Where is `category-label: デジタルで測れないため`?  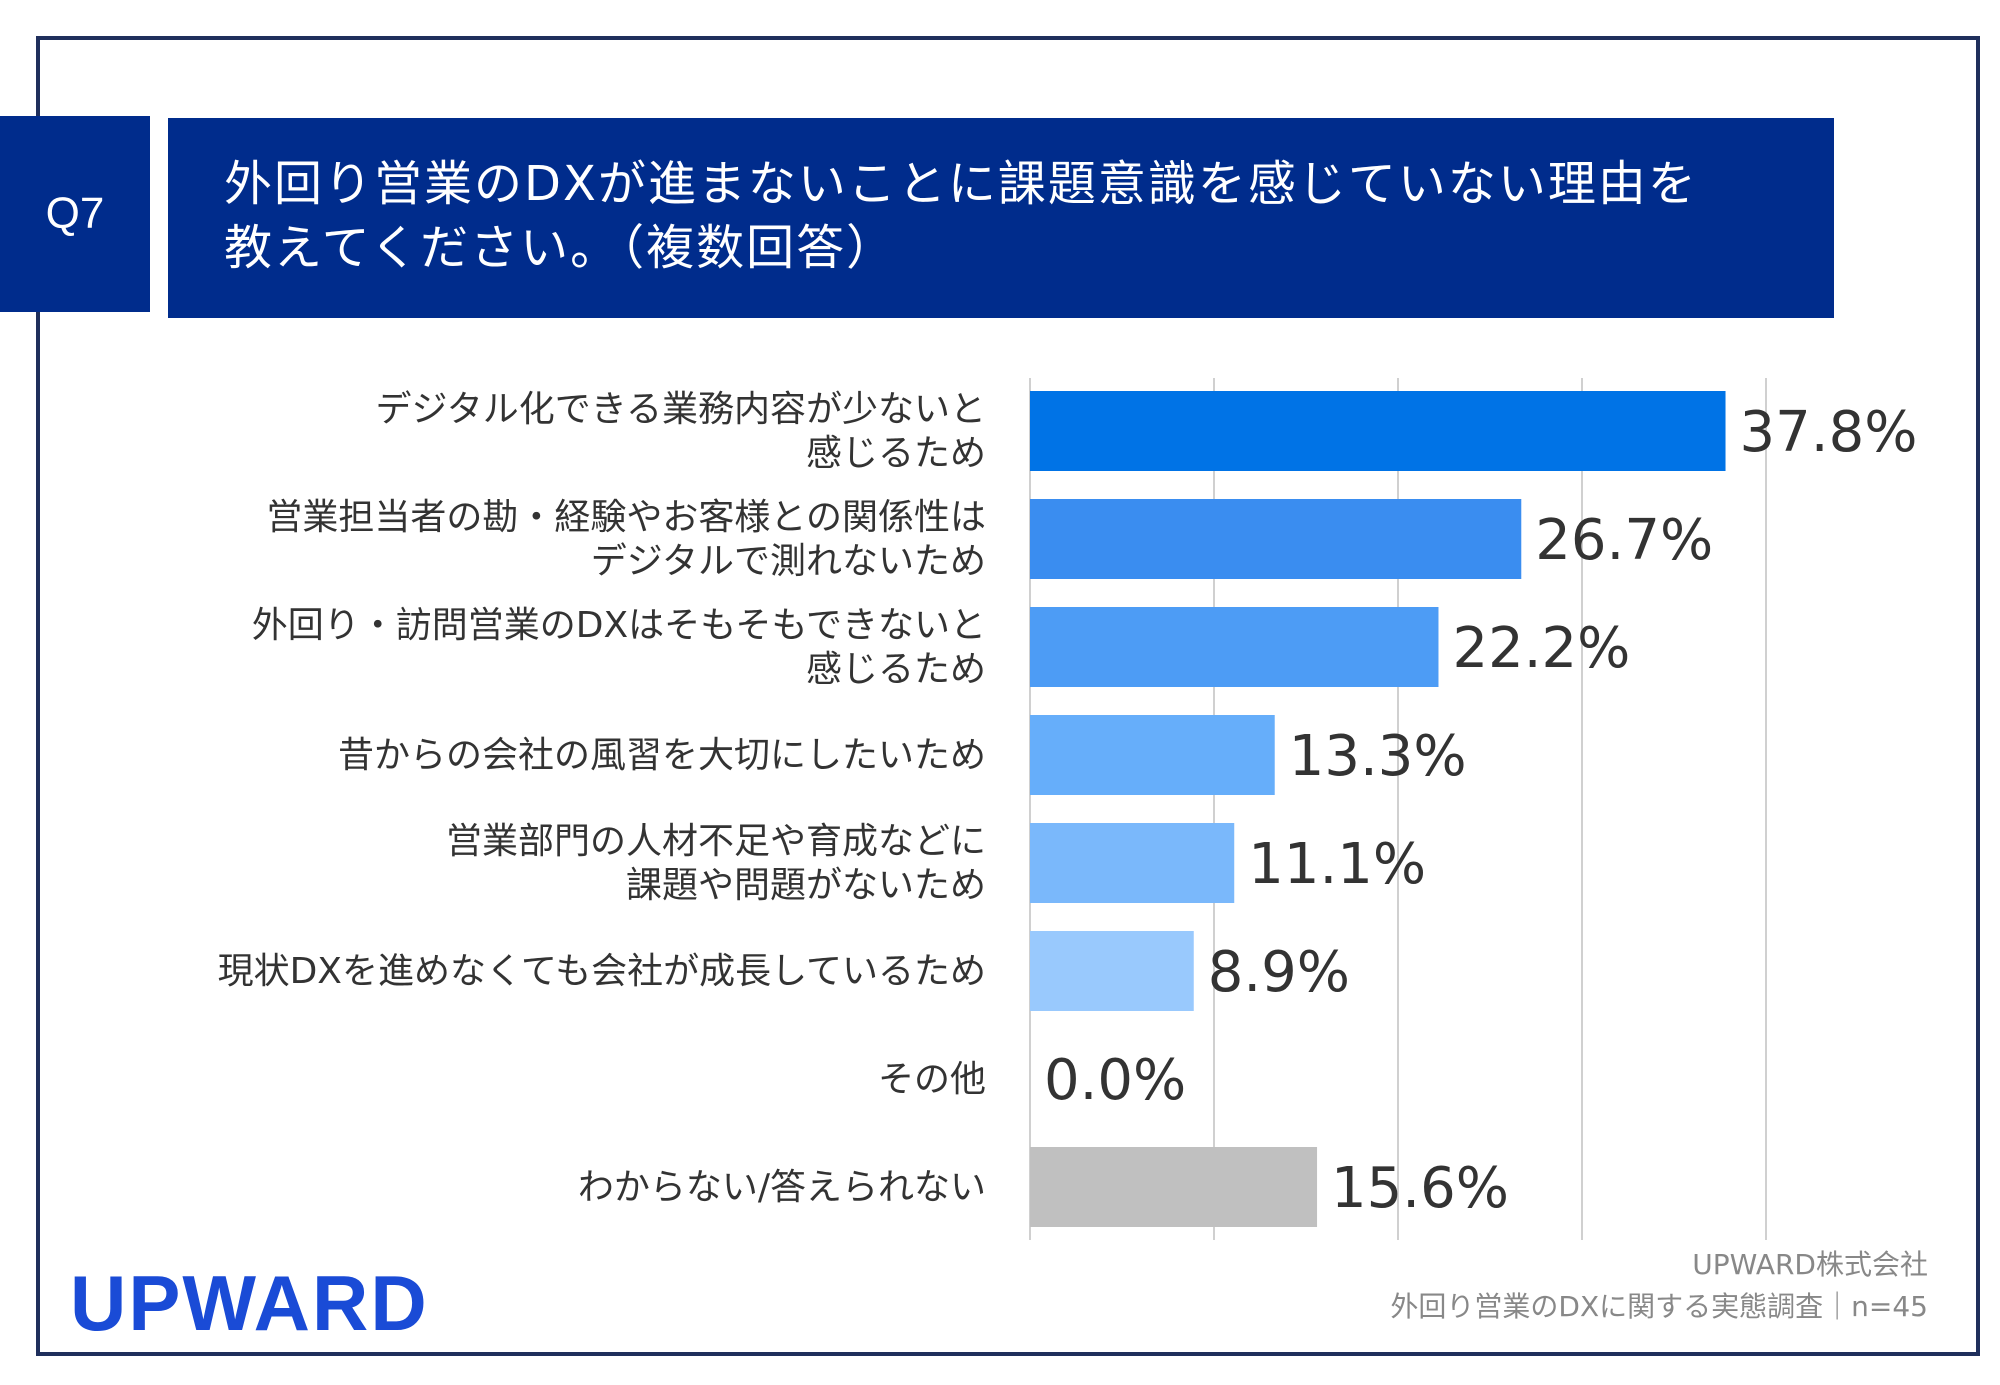 category-label: デジタルで測れないため is located at coordinates (788, 561).